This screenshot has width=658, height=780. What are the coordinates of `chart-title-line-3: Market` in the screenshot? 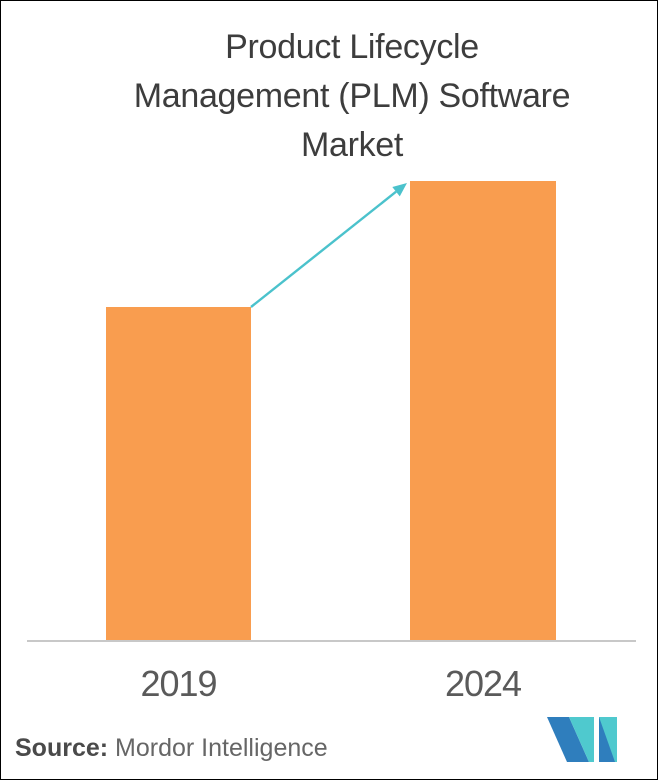 It's located at (352, 145).